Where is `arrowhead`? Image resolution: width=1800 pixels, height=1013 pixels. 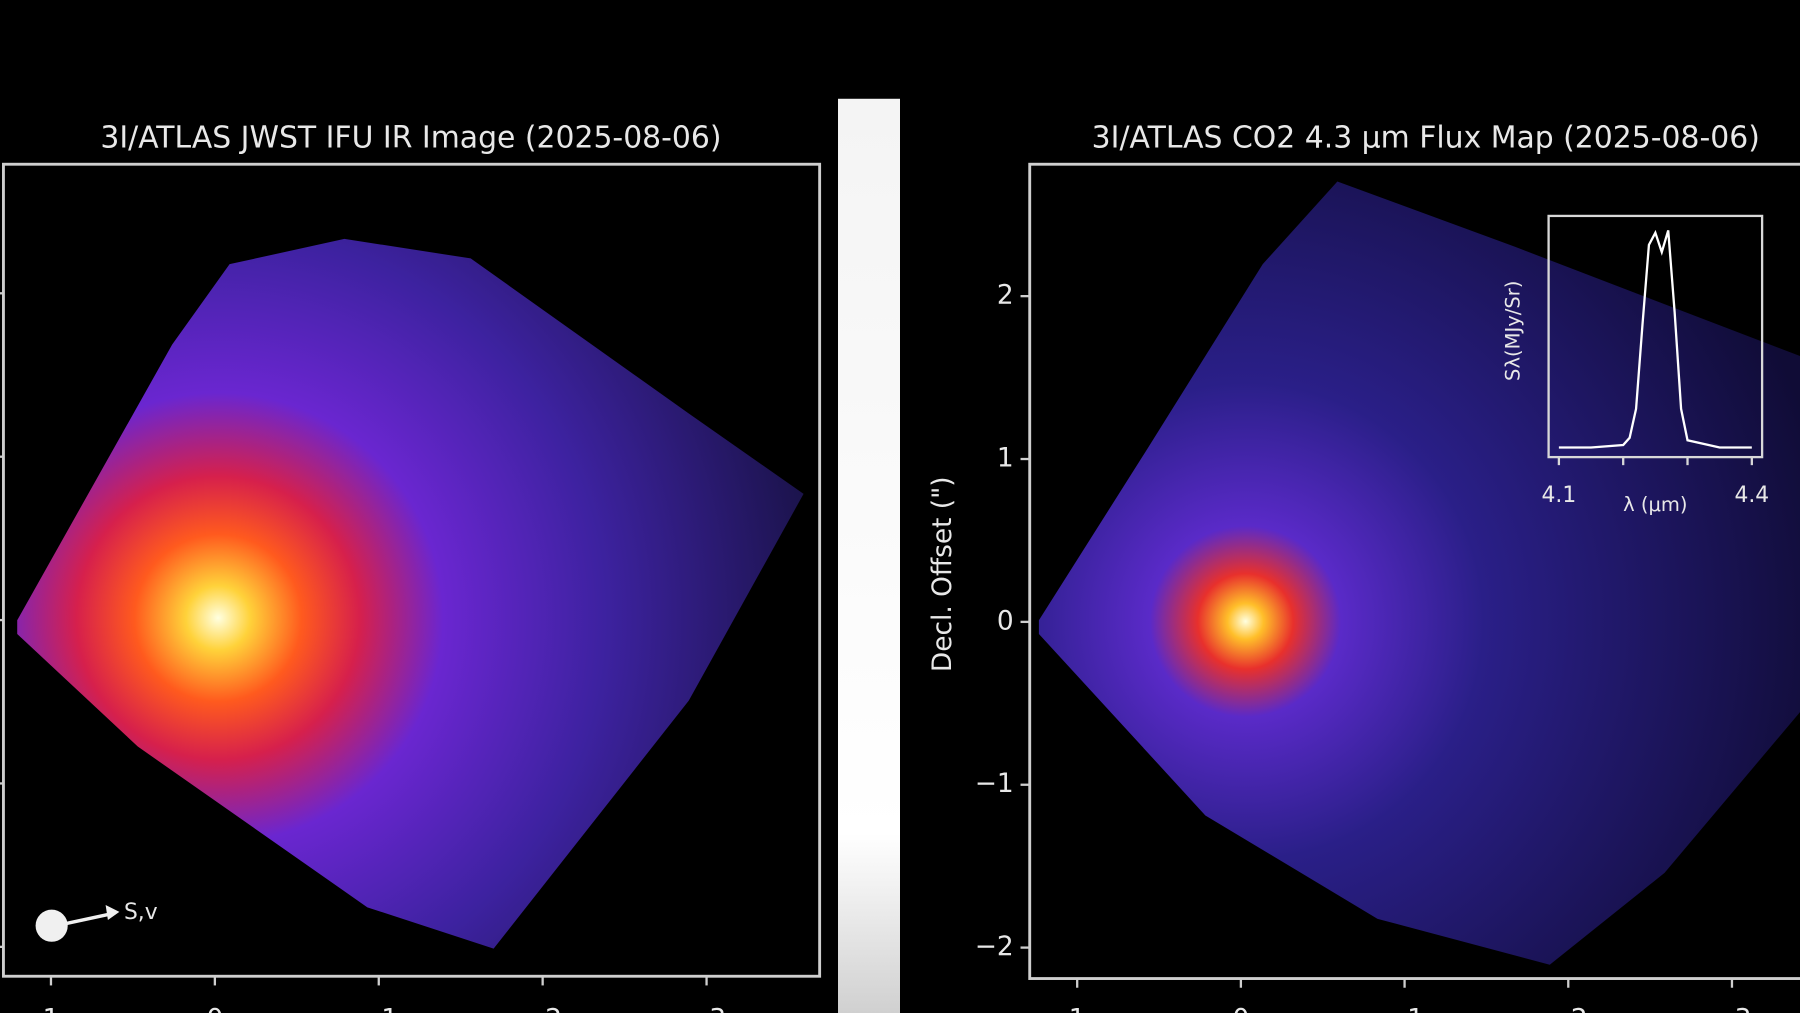
arrowhead is located at coordinates (112, 912).